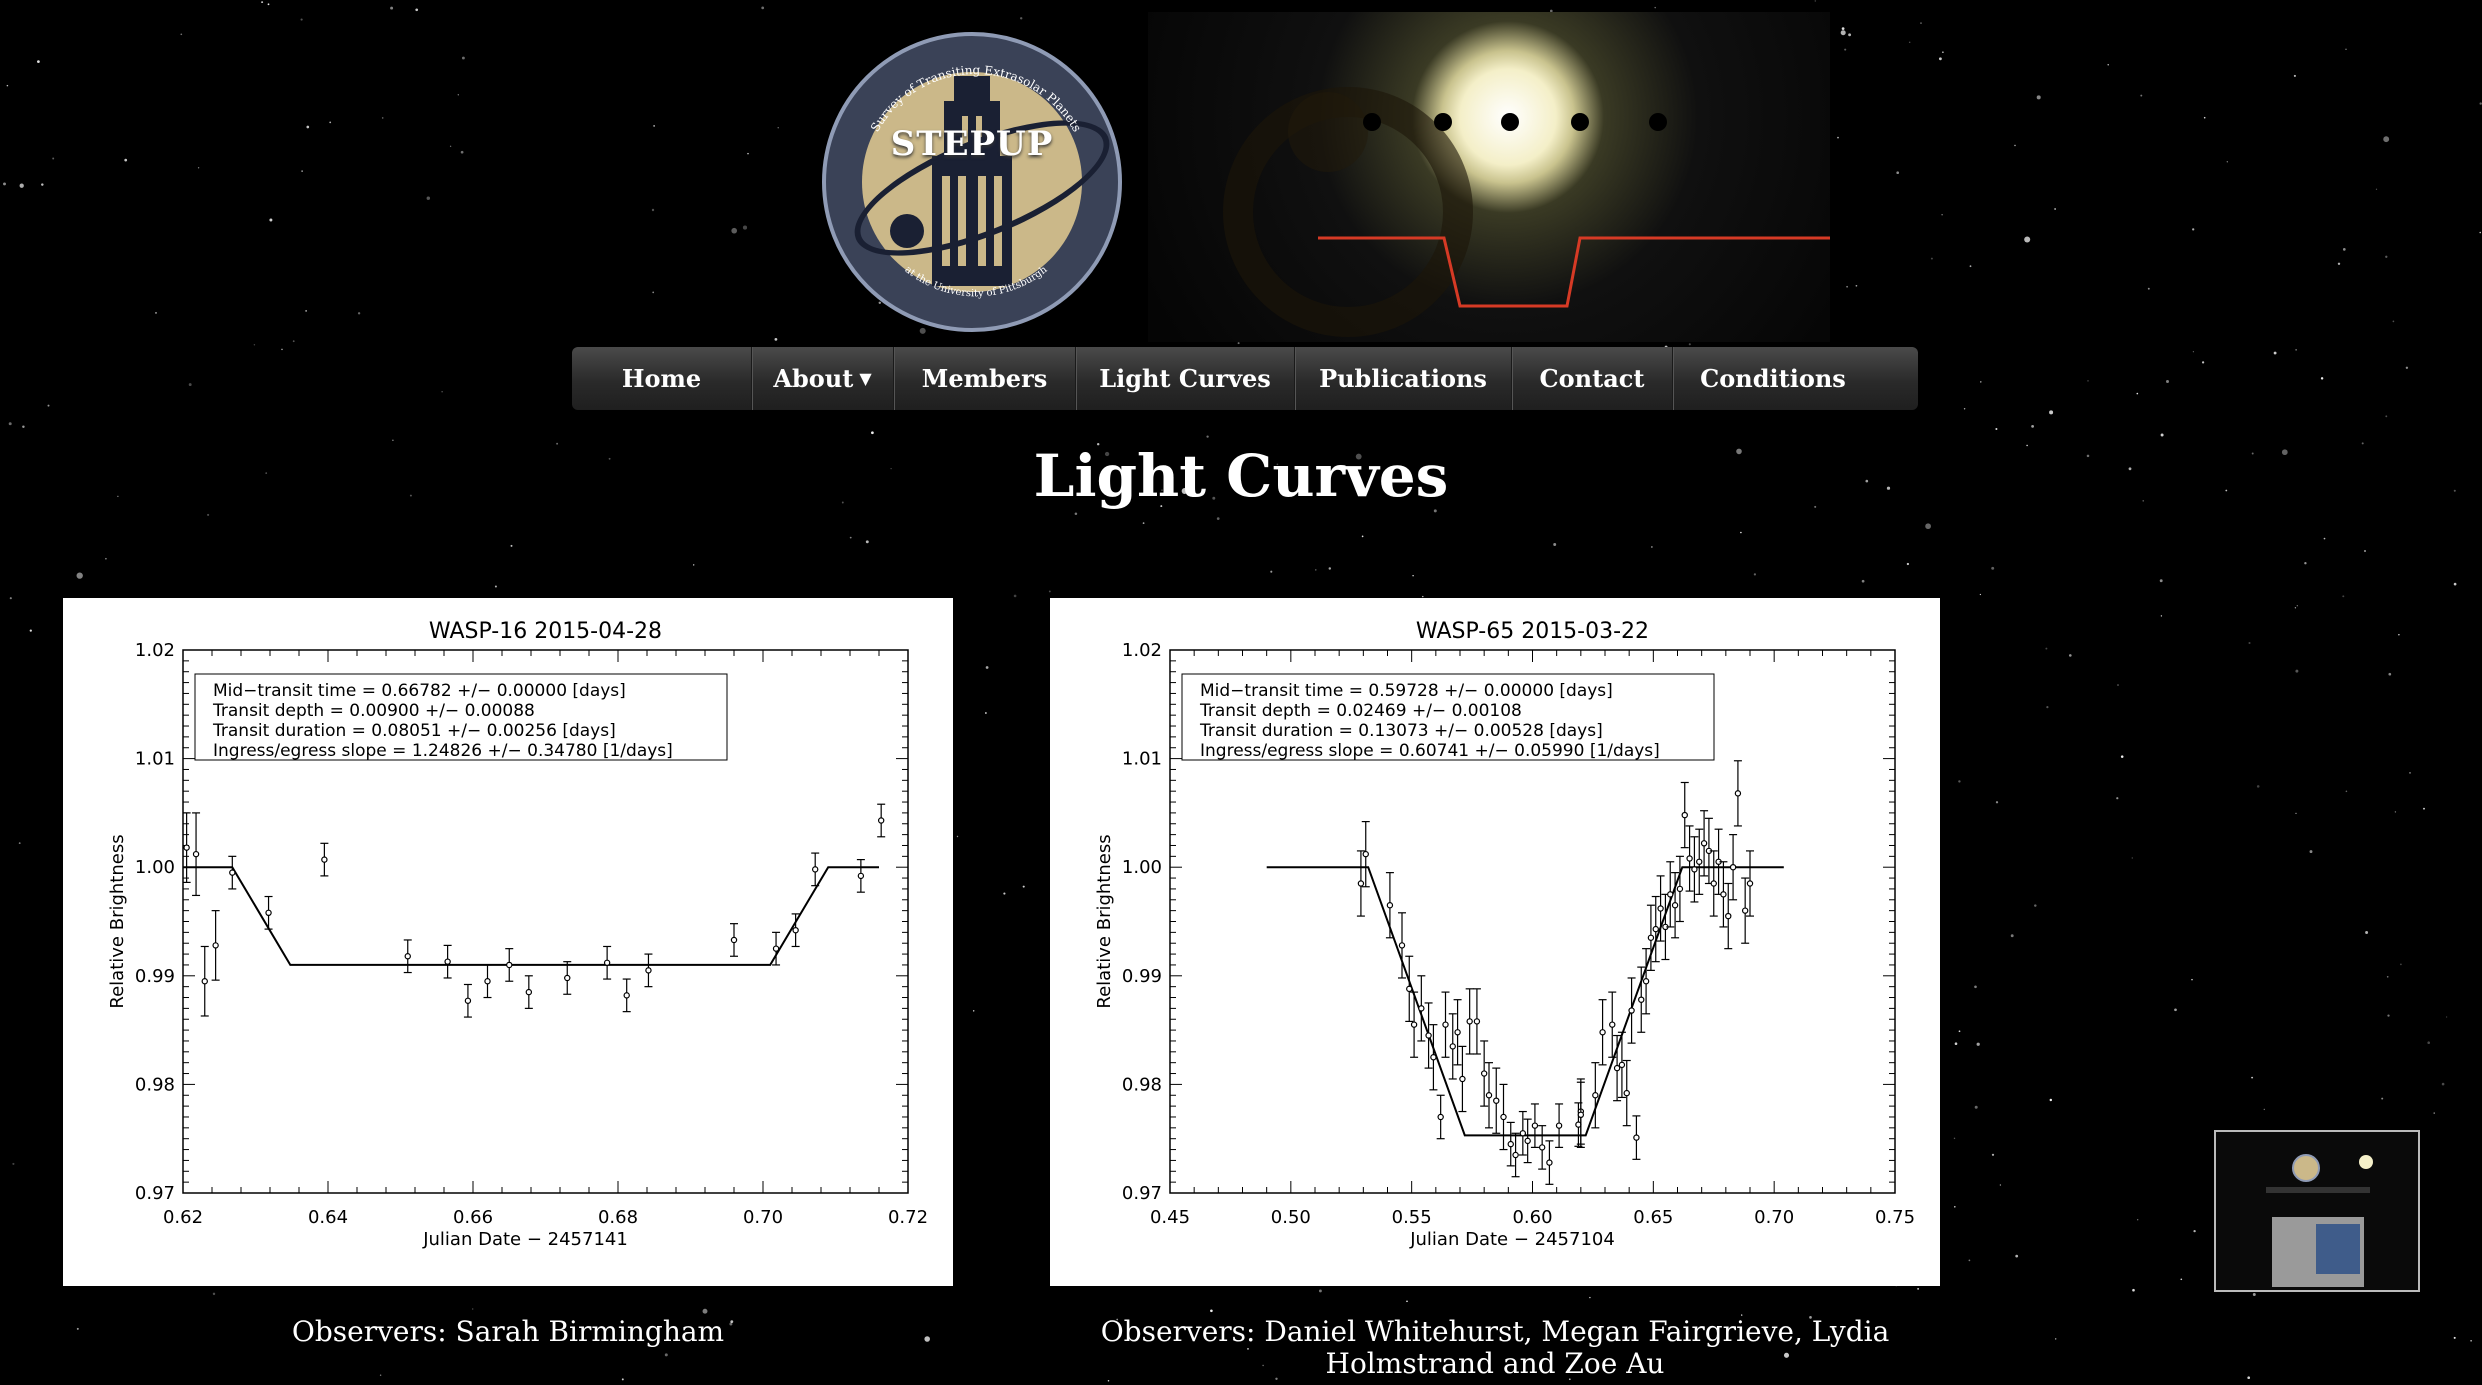 The height and width of the screenshot is (1385, 2482). What do you see at coordinates (2317, 1211) in the screenshot?
I see `page-thumbnail-preview` at bounding box center [2317, 1211].